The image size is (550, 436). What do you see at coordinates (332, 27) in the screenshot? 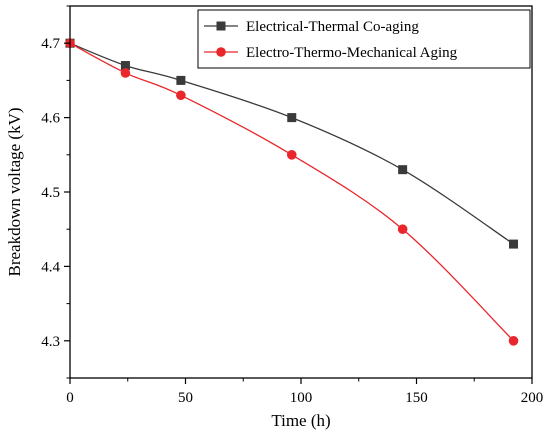
I see `legend-label: Electrical-Thermal Co-aging` at bounding box center [332, 27].